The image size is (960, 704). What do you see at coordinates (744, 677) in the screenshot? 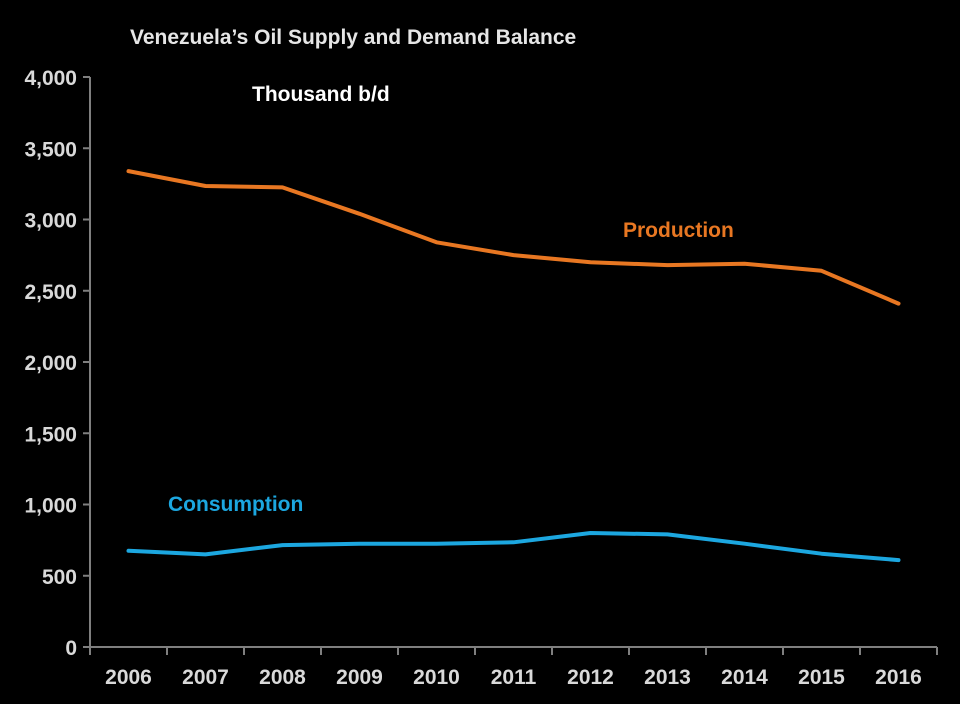
I see `x-tick-label: 2014` at bounding box center [744, 677].